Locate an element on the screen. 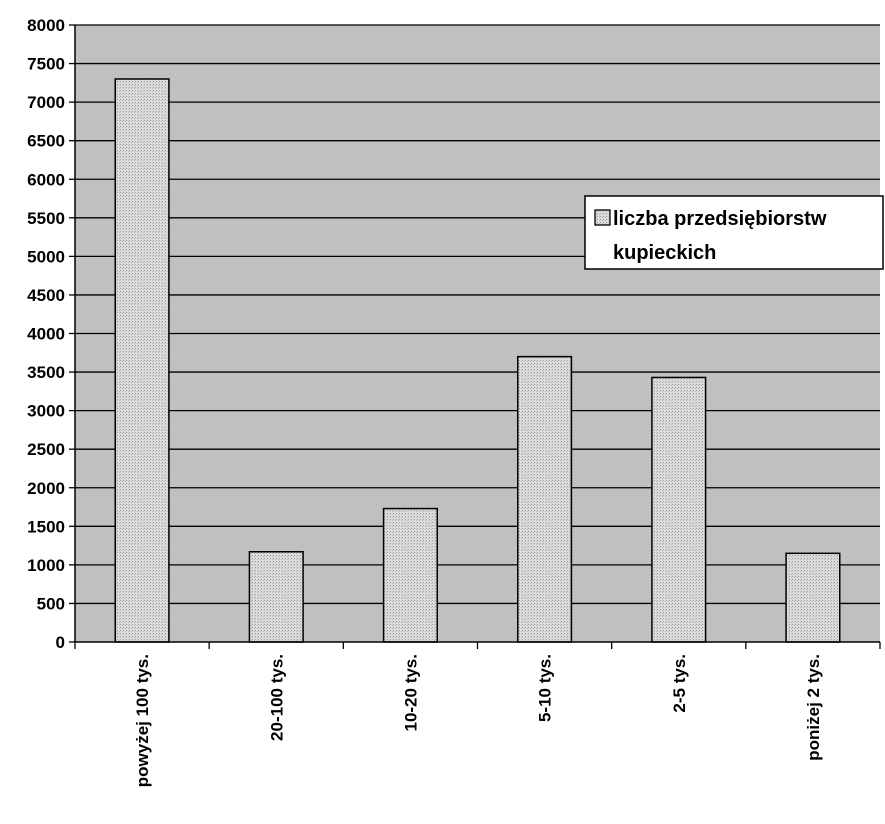  y-tick-label: 8000 is located at coordinates (46, 25).